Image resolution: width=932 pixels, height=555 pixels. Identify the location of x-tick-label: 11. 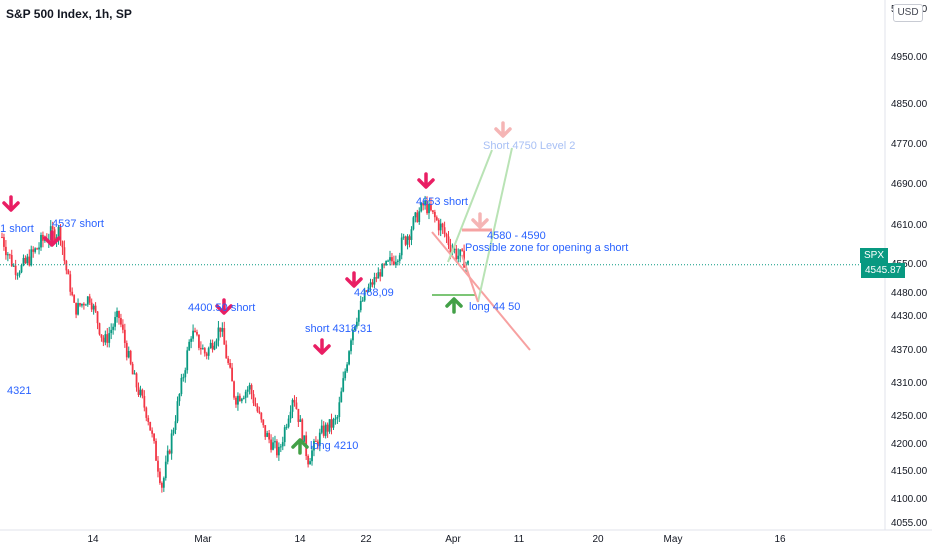
(519, 539).